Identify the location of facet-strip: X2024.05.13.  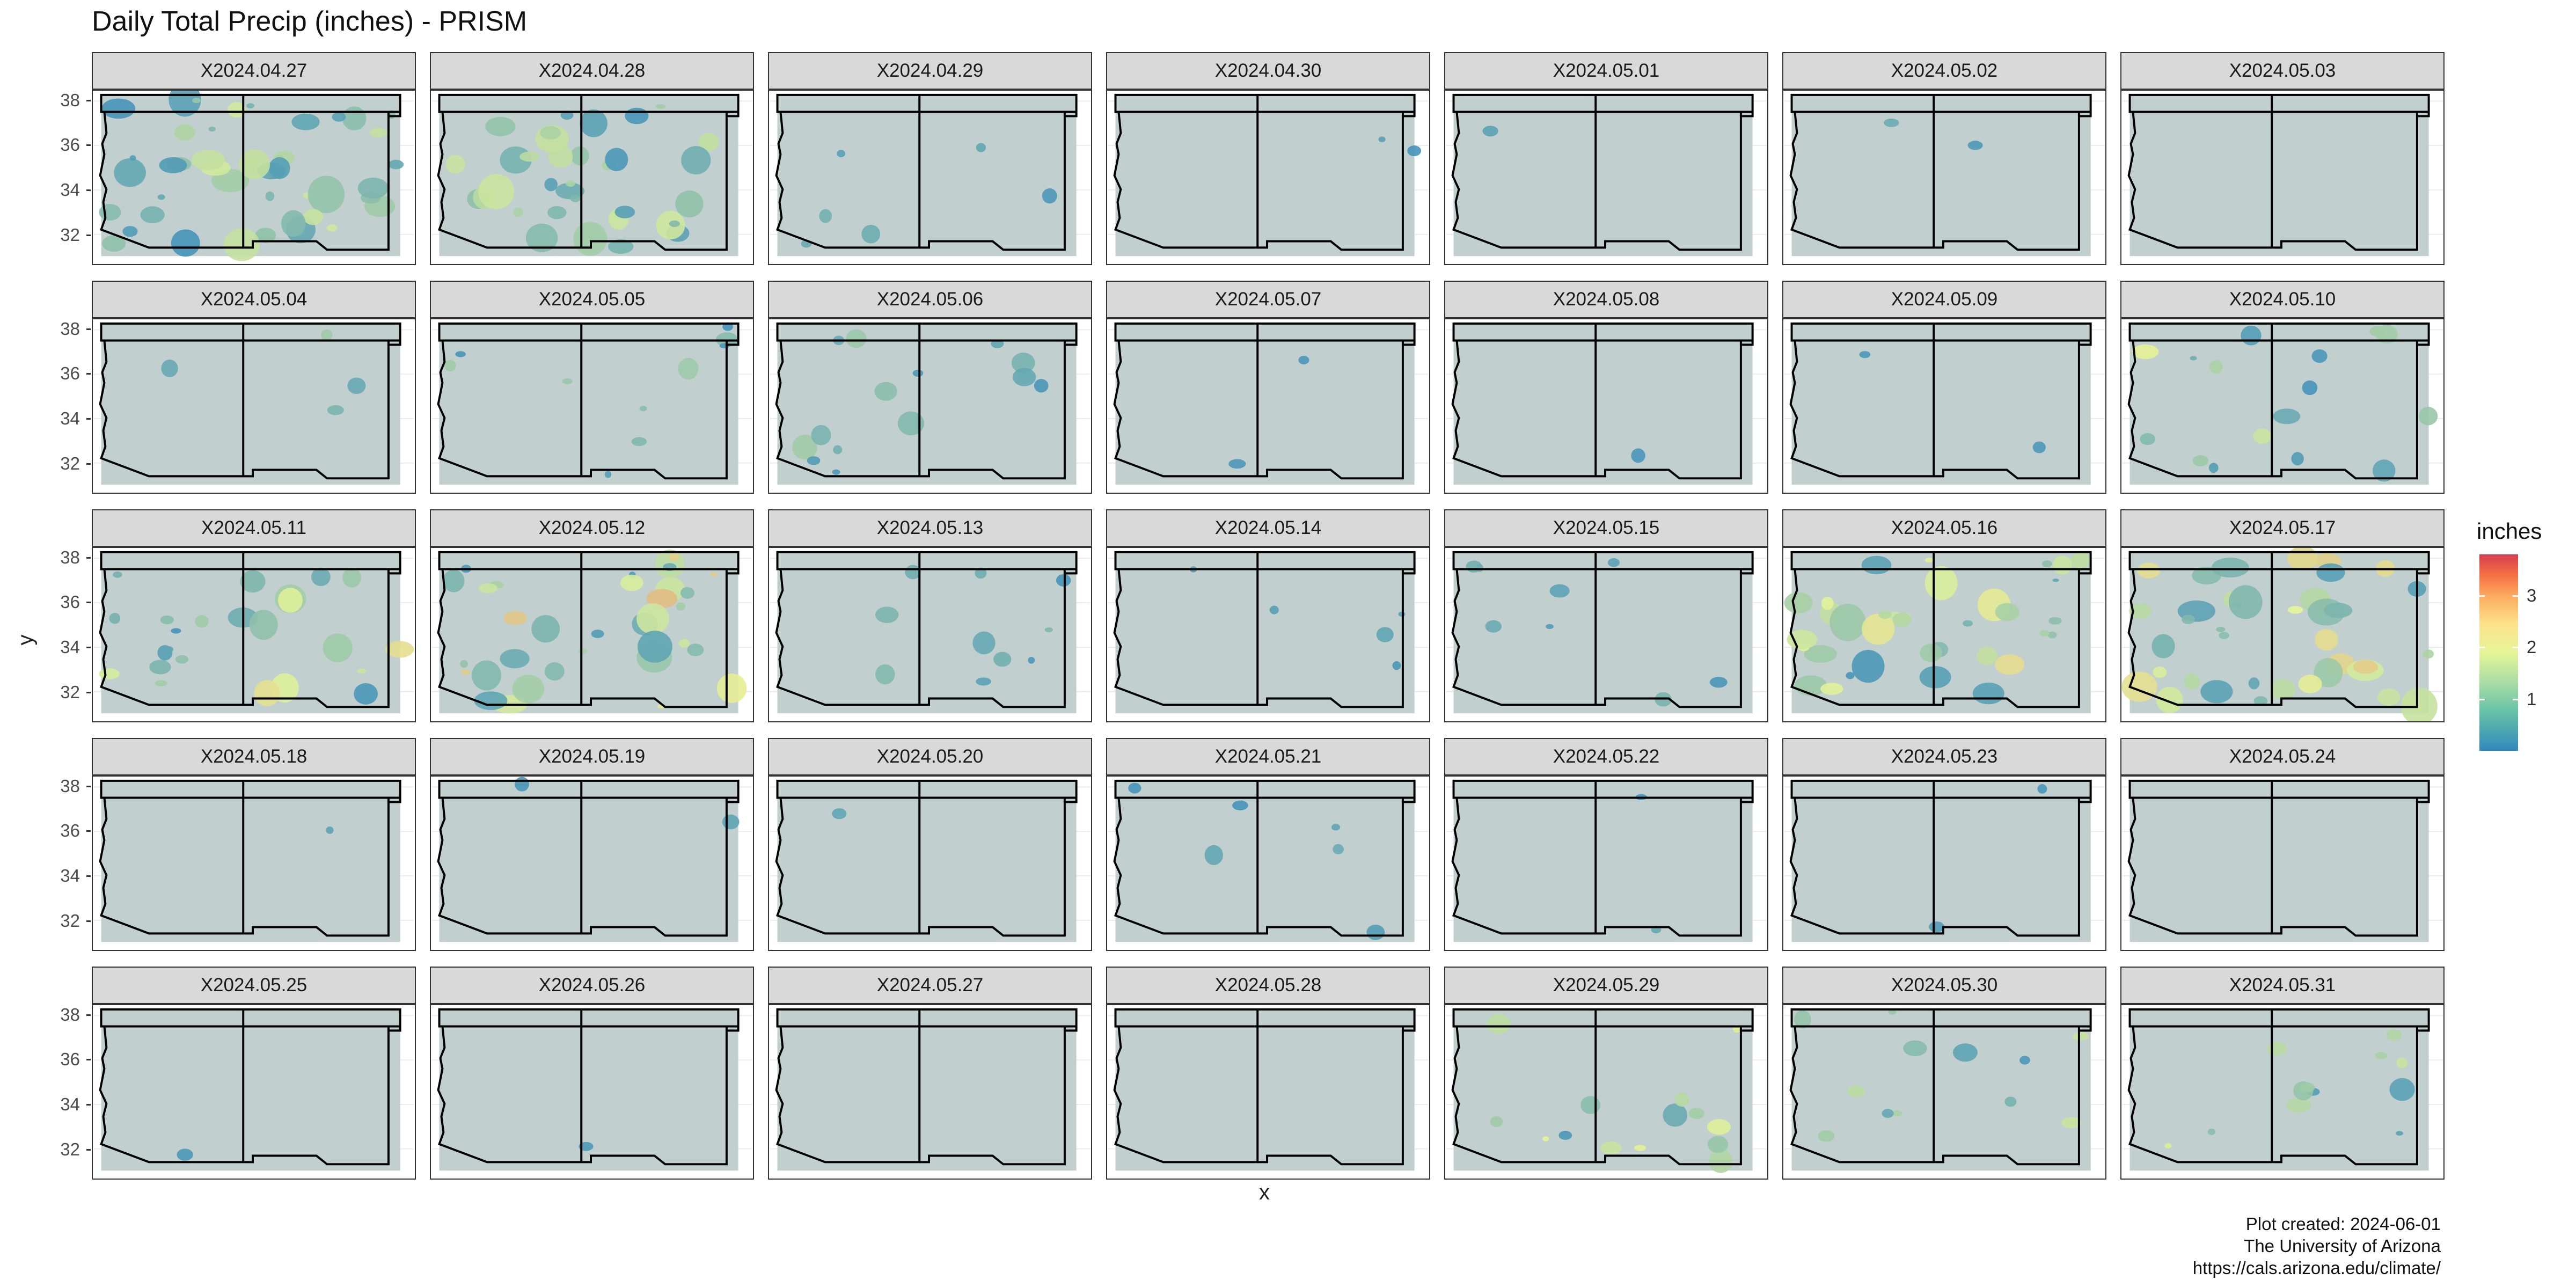
(930, 528).